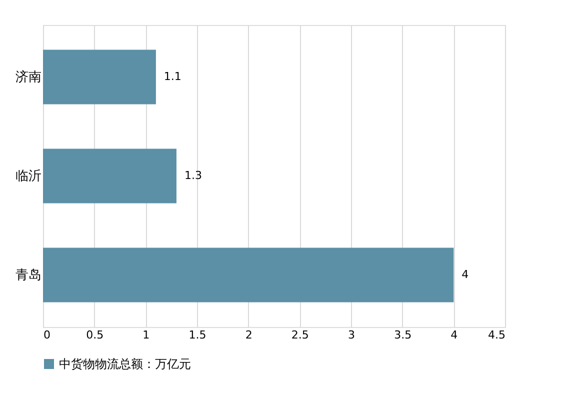 This screenshot has width=563, height=405. Describe the element at coordinates (248, 335) in the screenshot. I see `x-tick-label: 2` at that location.